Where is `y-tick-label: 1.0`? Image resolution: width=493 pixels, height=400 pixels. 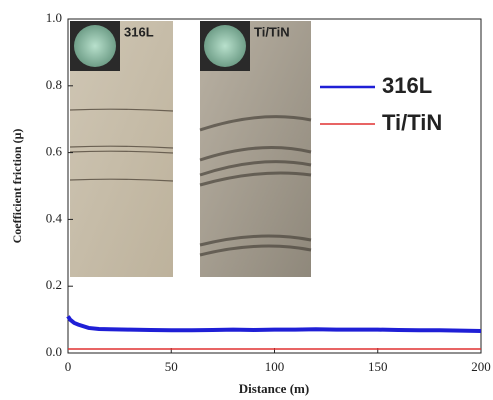
y-tick-label: 1.0 is located at coordinates (54, 17).